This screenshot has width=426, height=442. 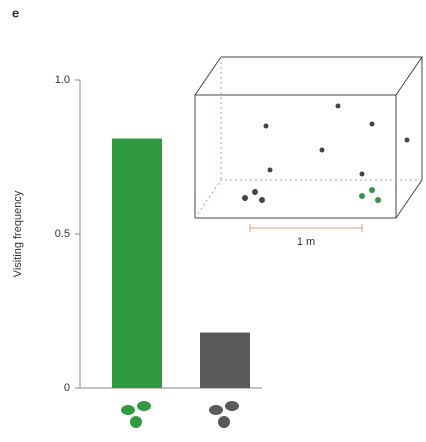 I want to click on mosquitoes, so click(x=326, y=153).